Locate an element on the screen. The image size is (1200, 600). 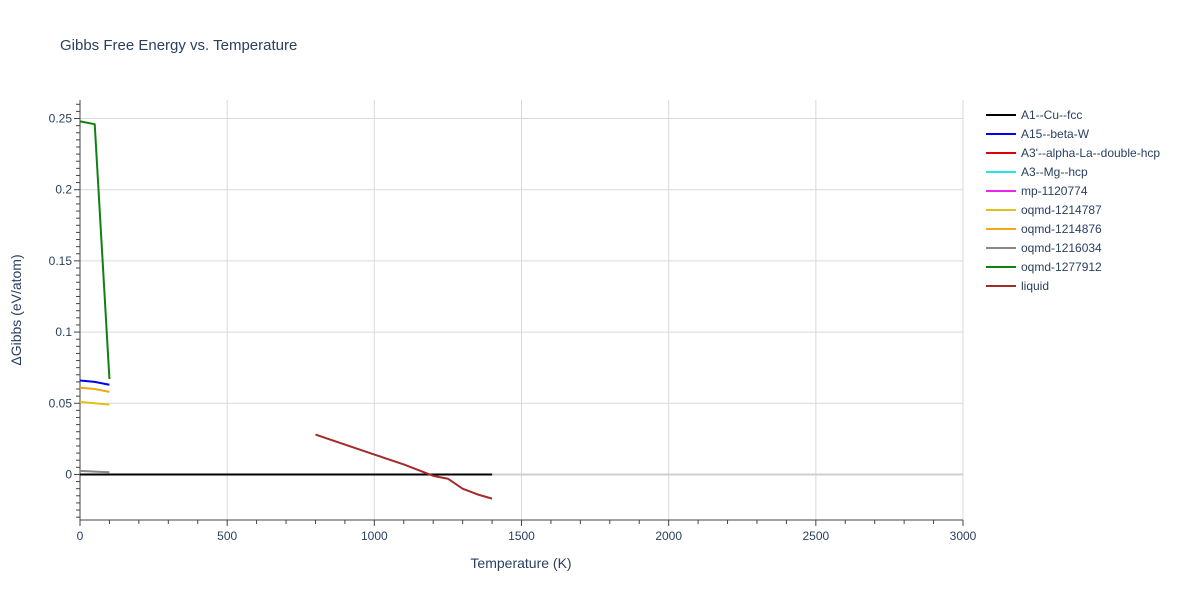
x-tick-label: 2000 is located at coordinates (668, 536).